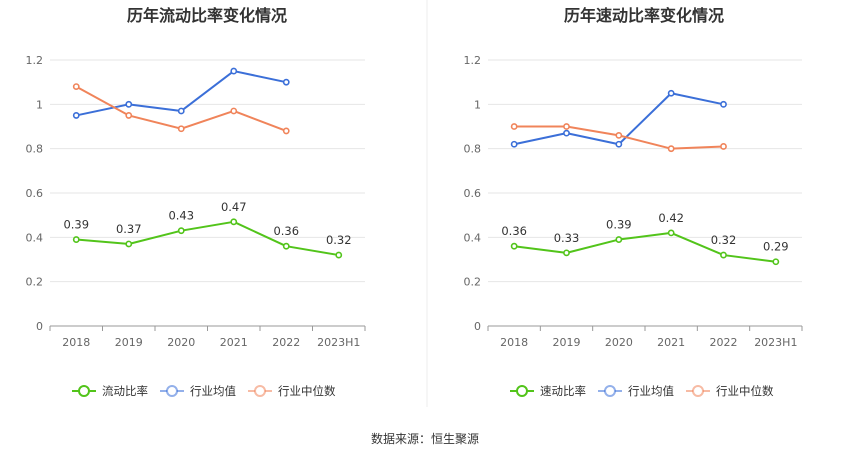  I want to click on legend-item: 速动比率, so click(548, 391).